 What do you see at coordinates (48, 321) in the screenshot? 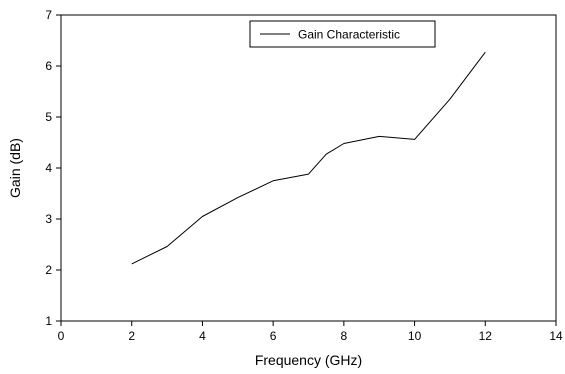
I see `y-tick-label: 1` at bounding box center [48, 321].